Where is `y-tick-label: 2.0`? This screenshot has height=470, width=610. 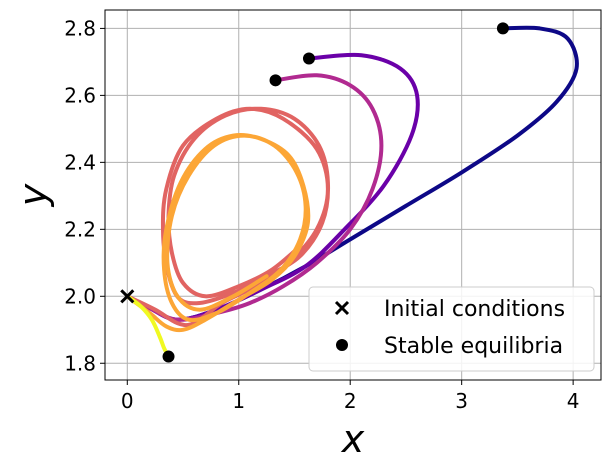
y-tick-label: 2.0 is located at coordinates (80, 296).